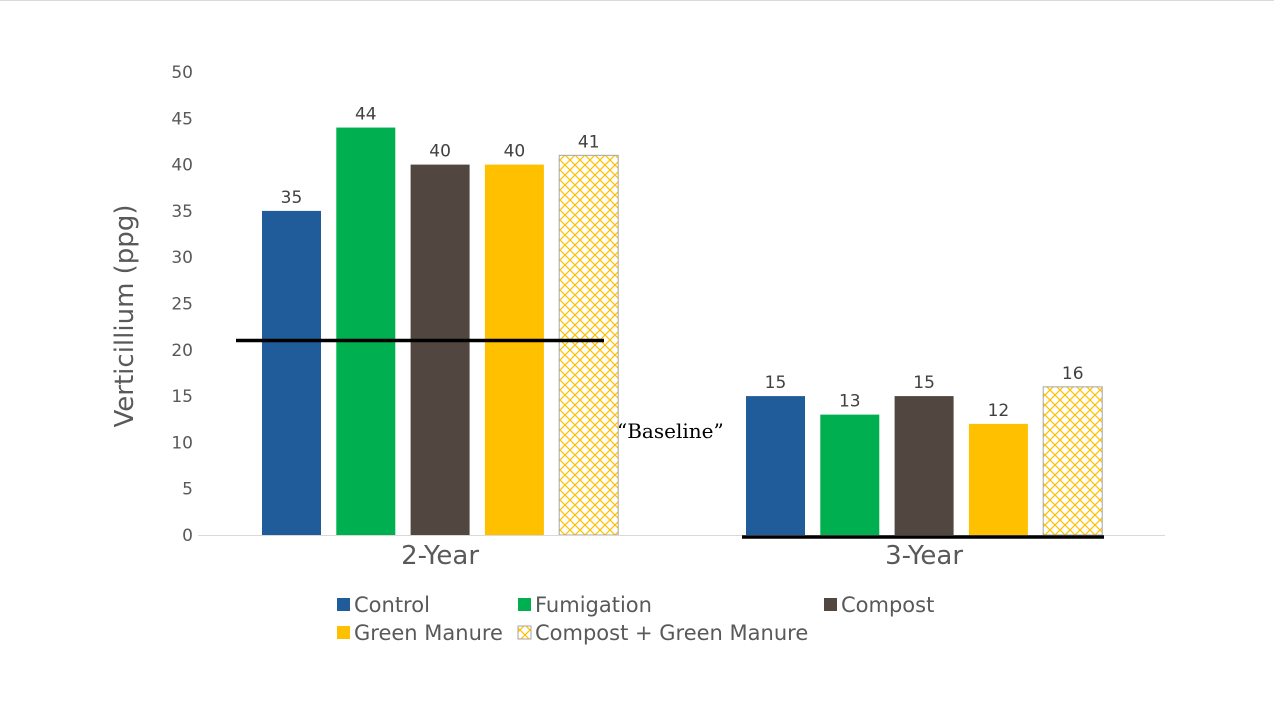 Image resolution: width=1274 pixels, height=721 pixels. What do you see at coordinates (291, 372) in the screenshot?
I see `bar-control-2-year` at bounding box center [291, 372].